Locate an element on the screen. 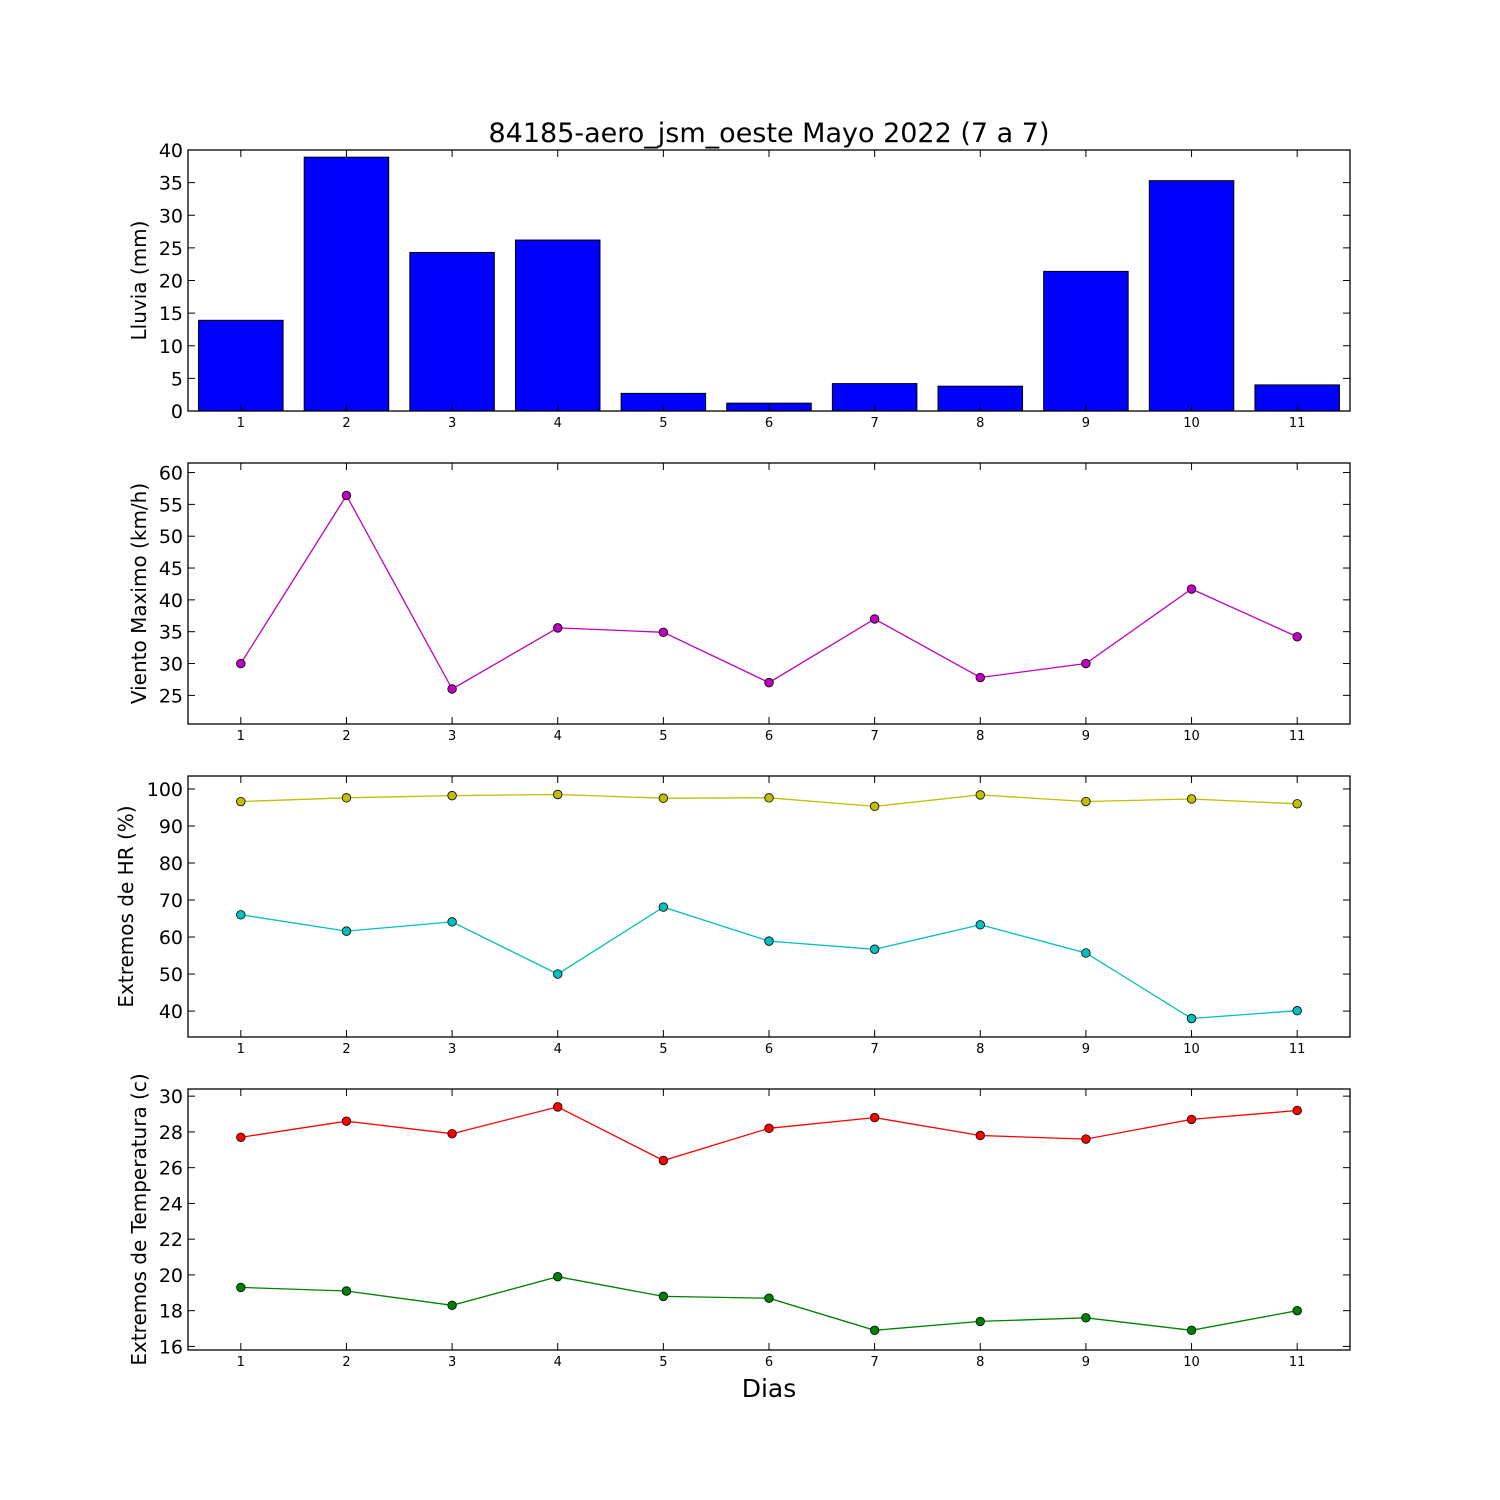 This screenshot has width=1500, height=1500. y-axis-label: Viento Maximo (km/h) is located at coordinates (139, 593).